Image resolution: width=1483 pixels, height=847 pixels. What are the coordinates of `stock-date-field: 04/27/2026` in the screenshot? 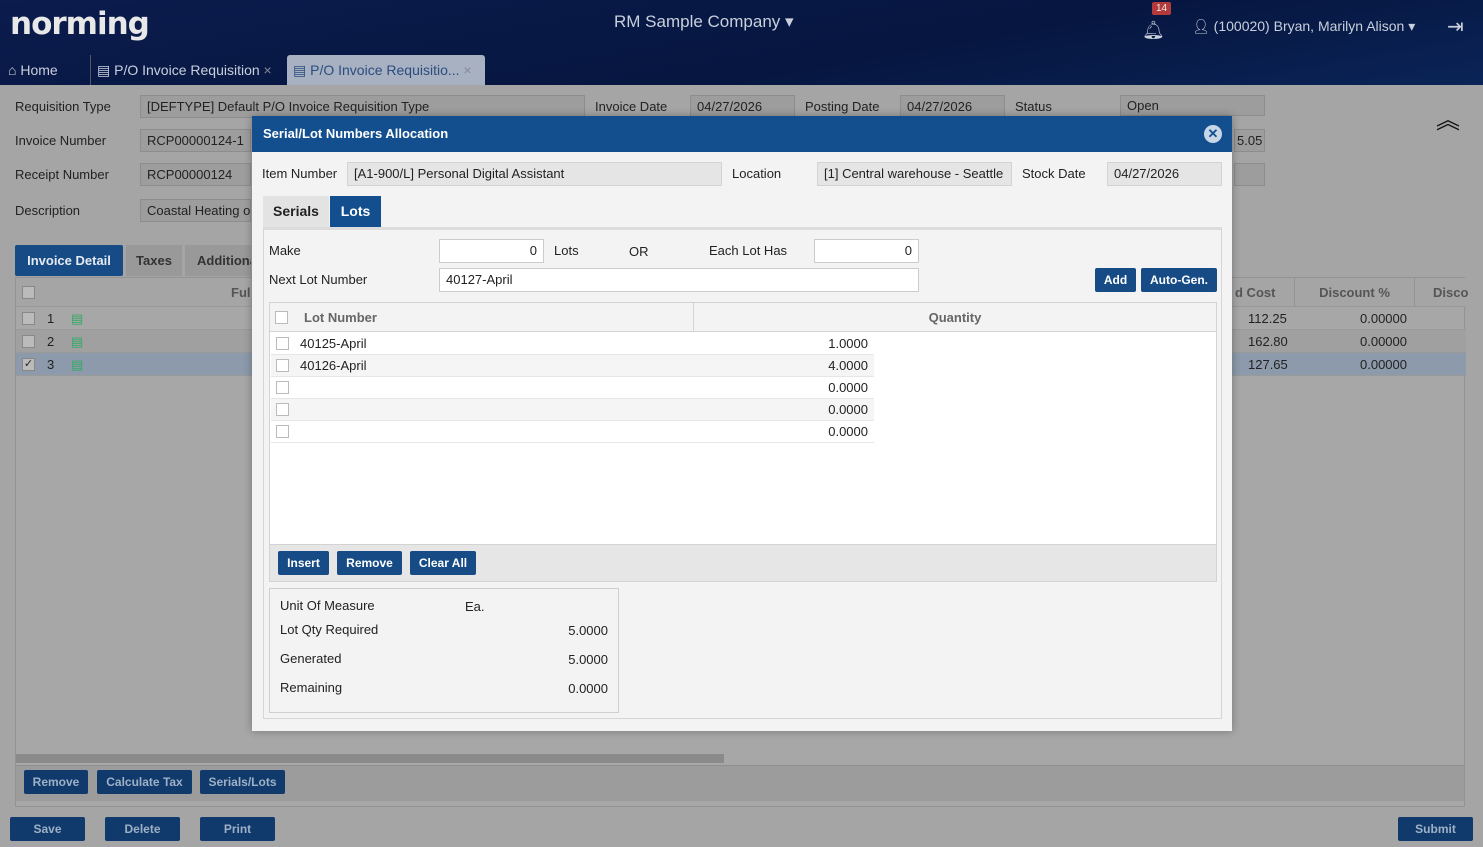 It's located at (1164, 174).